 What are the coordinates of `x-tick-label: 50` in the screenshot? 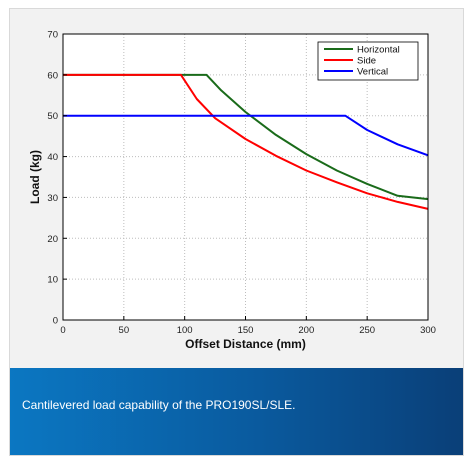 It's located at (124, 330).